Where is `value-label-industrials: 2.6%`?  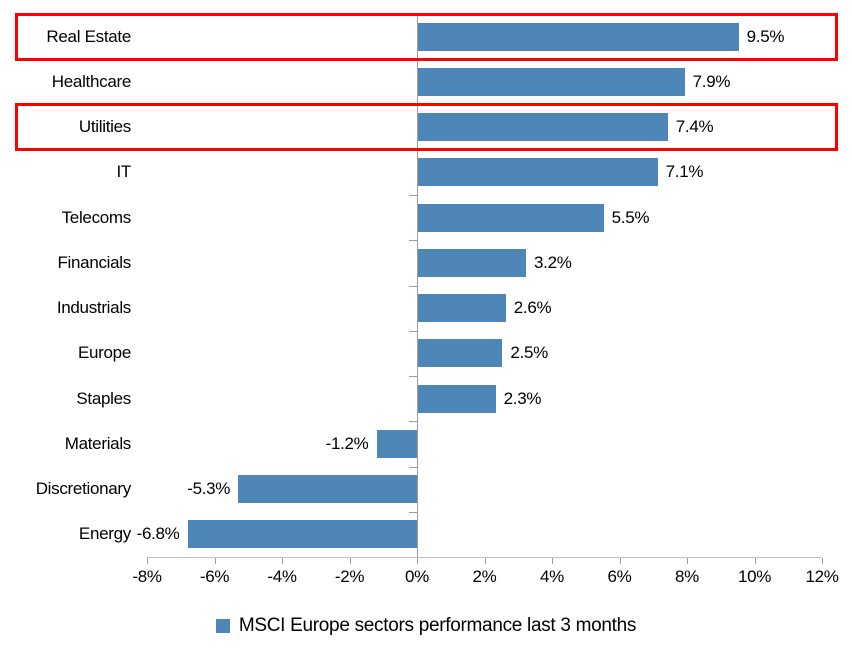
value-label-industrials: 2.6% is located at coordinates (532, 308).